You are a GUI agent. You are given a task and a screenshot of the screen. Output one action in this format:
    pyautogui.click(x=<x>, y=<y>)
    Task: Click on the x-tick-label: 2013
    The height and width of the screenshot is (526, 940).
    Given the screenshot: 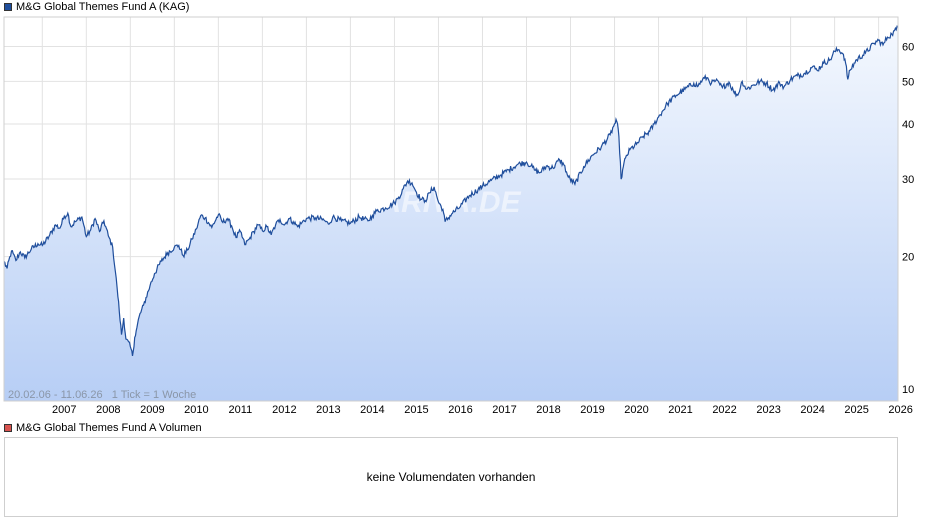 What is the action you would take?
    pyautogui.click(x=328, y=410)
    